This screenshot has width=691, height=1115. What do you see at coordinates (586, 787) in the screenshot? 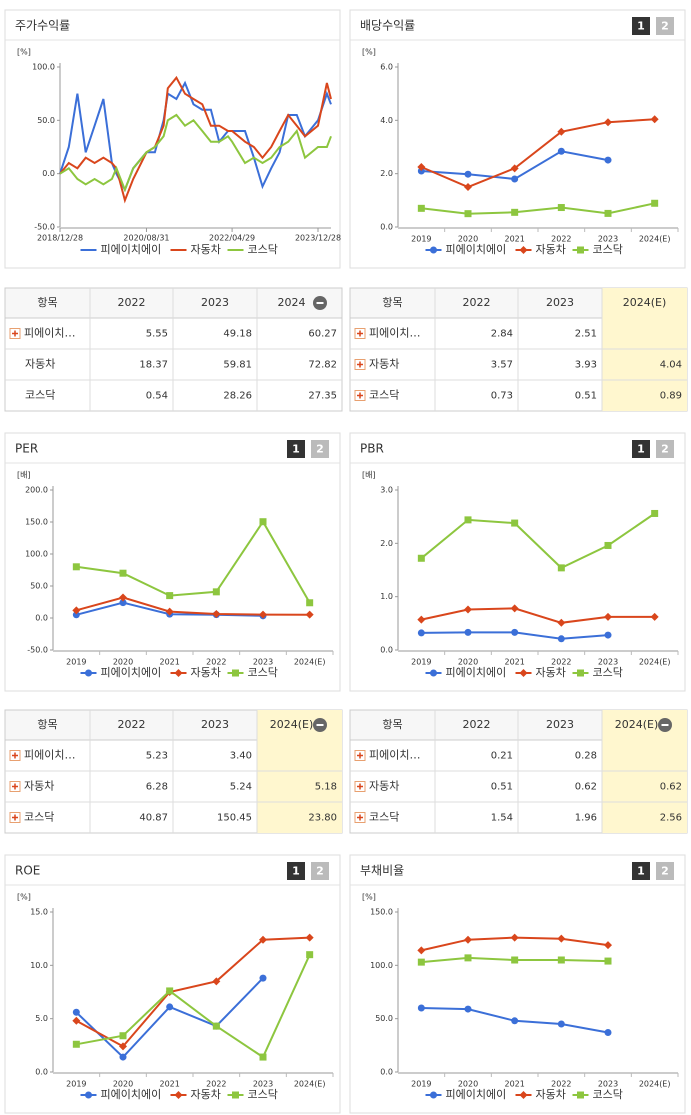
I see `table-cell: 0.62` at bounding box center [586, 787].